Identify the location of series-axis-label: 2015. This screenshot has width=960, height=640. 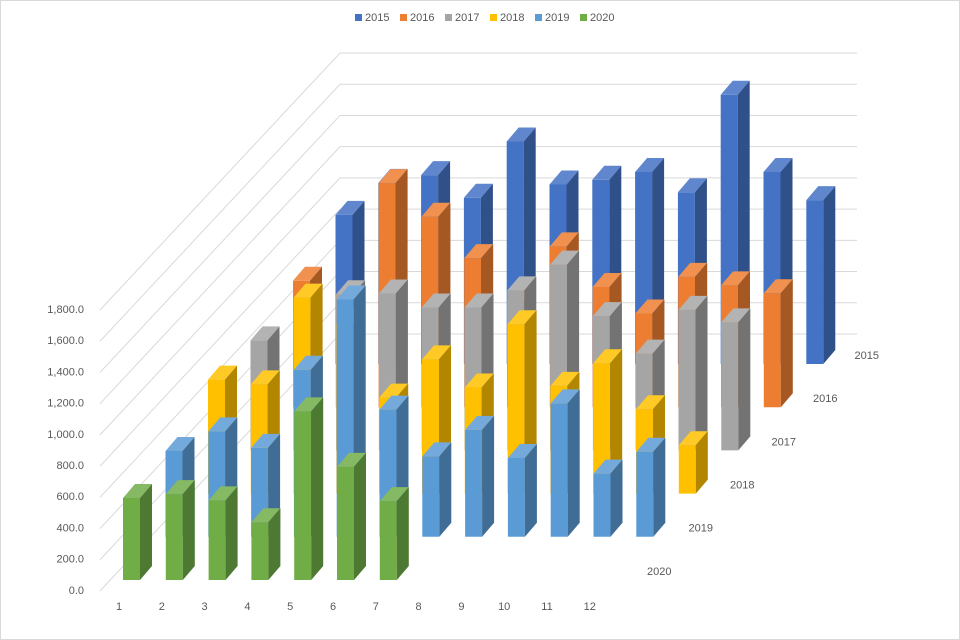
(867, 356).